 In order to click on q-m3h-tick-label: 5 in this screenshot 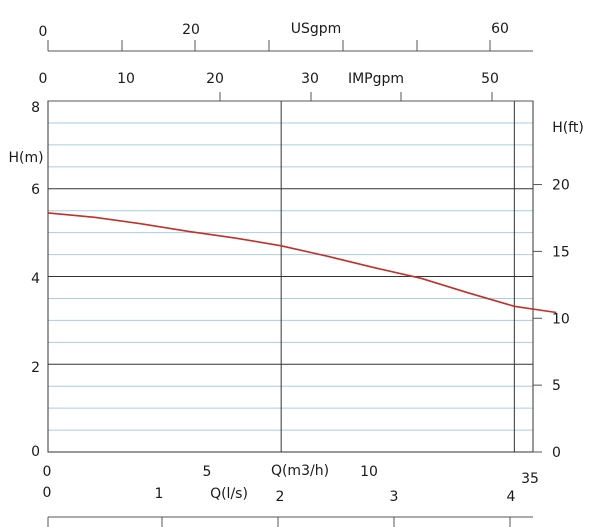, I will do `click(207, 472)`.